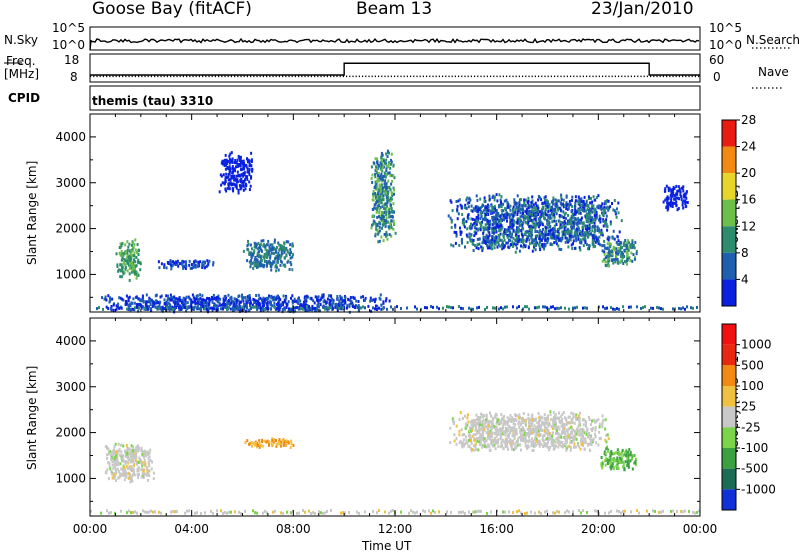 The image size is (800, 554). I want to click on power-ytick-label: 2000, so click(70, 229).